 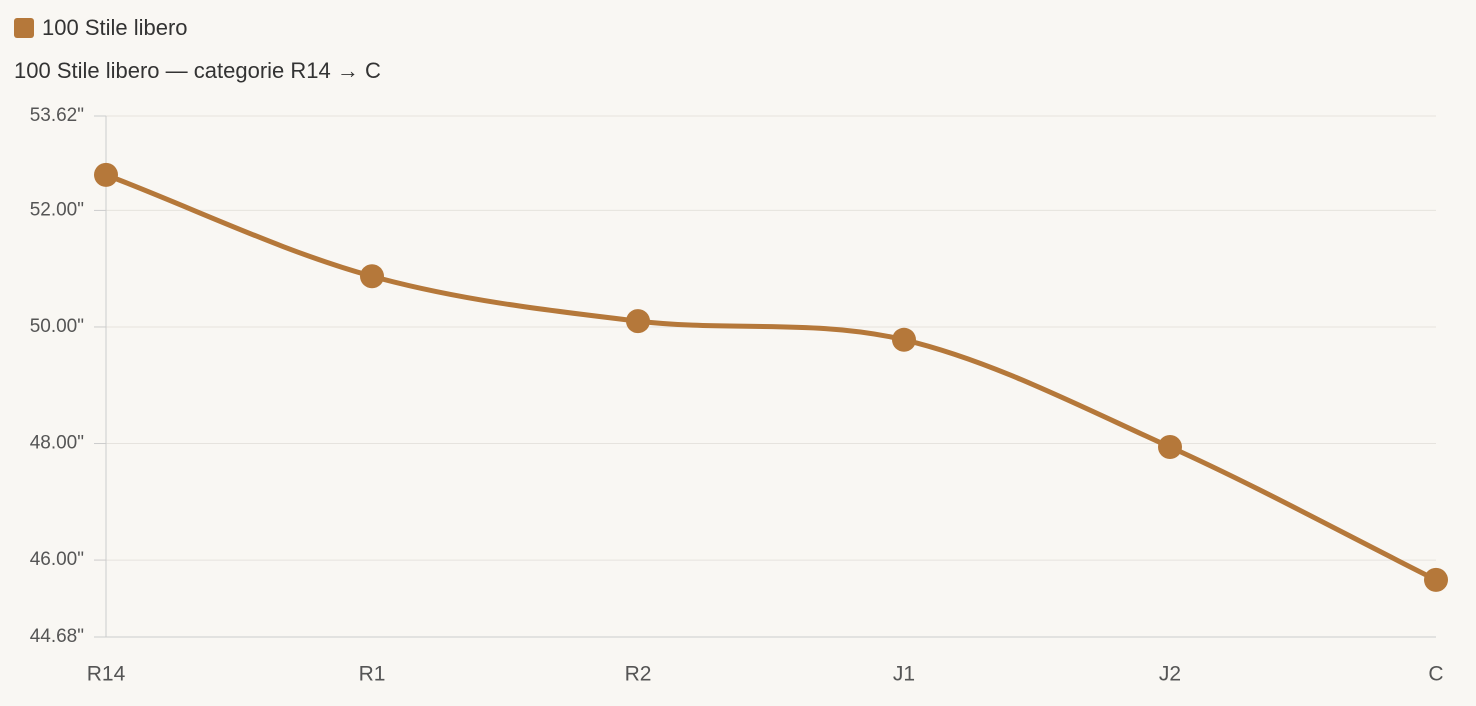 What do you see at coordinates (1435, 674) in the screenshot?
I see `x-tick-label: C` at bounding box center [1435, 674].